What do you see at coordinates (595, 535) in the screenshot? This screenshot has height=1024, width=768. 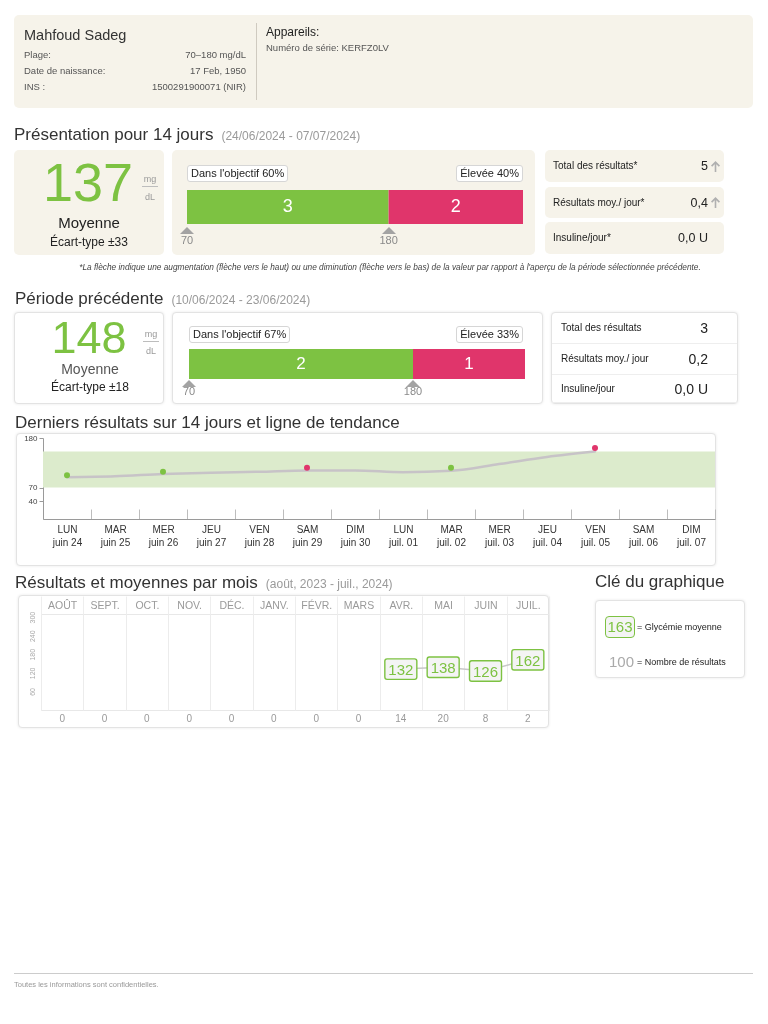 I see `x-tick-label: VEN juil. 05` at bounding box center [595, 535].